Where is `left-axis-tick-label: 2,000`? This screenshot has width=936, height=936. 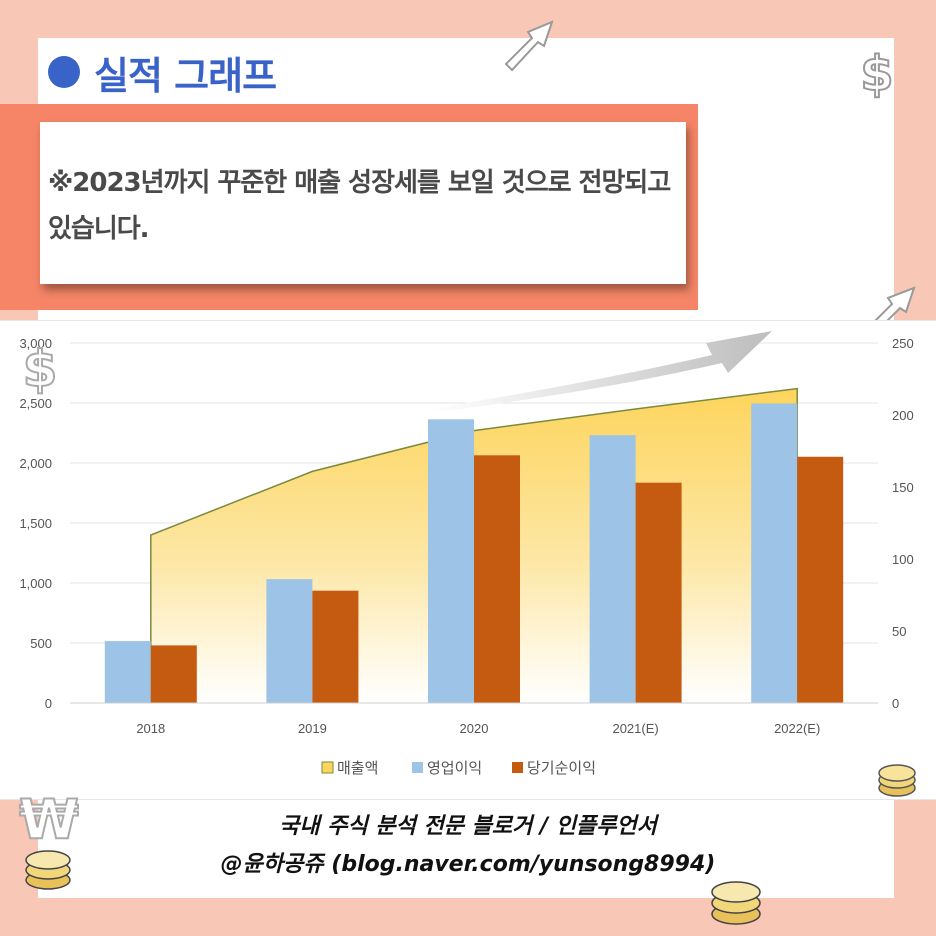 left-axis-tick-label: 2,000 is located at coordinates (35, 463).